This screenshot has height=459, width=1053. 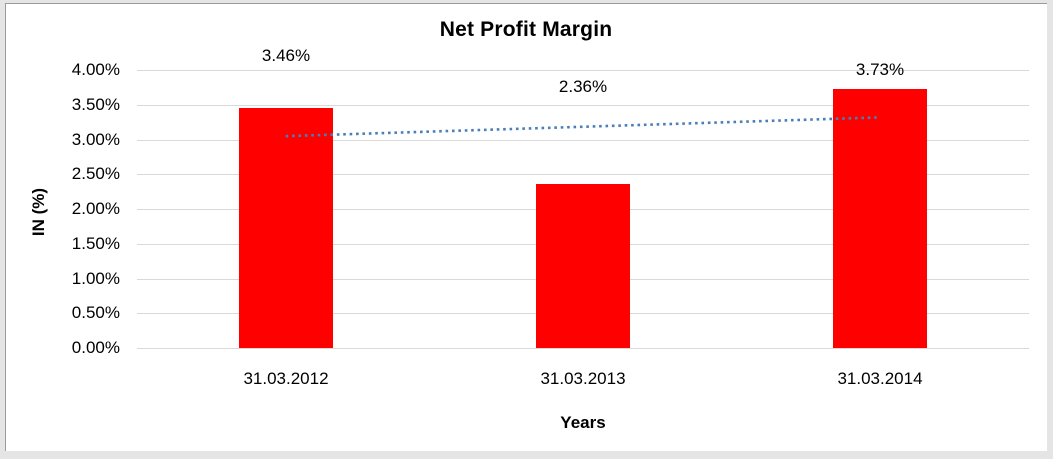 What do you see at coordinates (95, 69) in the screenshot?
I see `y-tick-label: 4.00%` at bounding box center [95, 69].